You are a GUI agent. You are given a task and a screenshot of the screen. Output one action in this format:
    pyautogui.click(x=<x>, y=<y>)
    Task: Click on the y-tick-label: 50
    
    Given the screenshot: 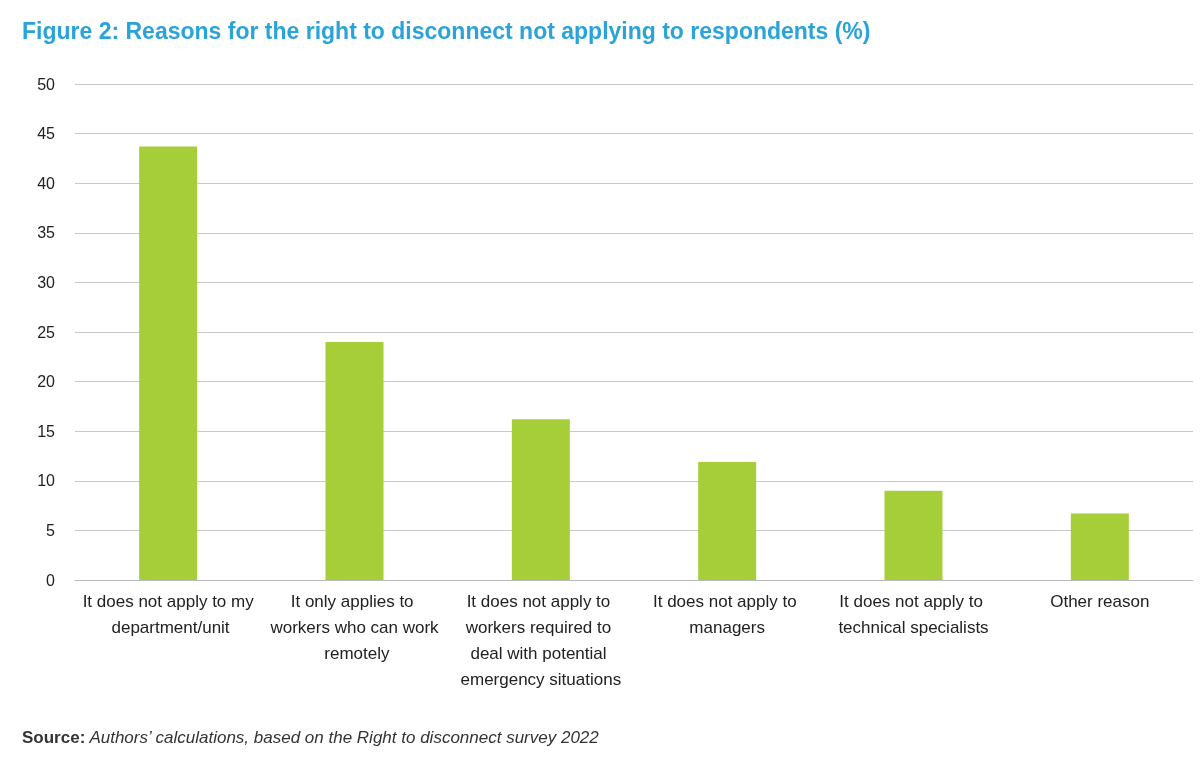 What is the action you would take?
    pyautogui.click(x=46, y=84)
    